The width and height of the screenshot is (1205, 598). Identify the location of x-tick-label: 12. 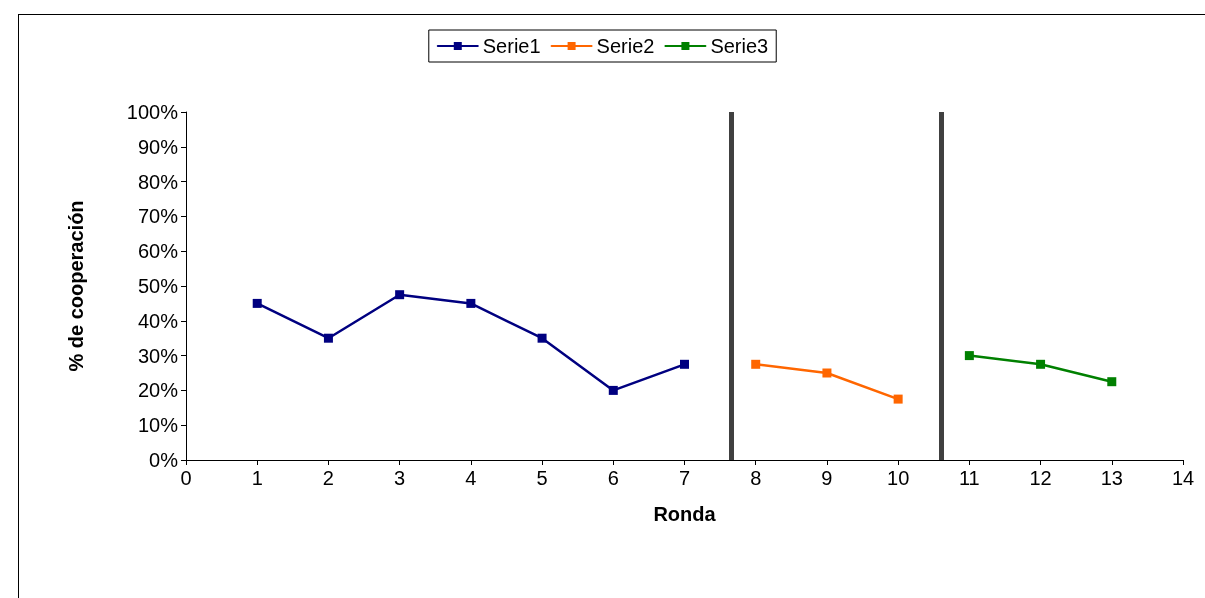
(1040, 478).